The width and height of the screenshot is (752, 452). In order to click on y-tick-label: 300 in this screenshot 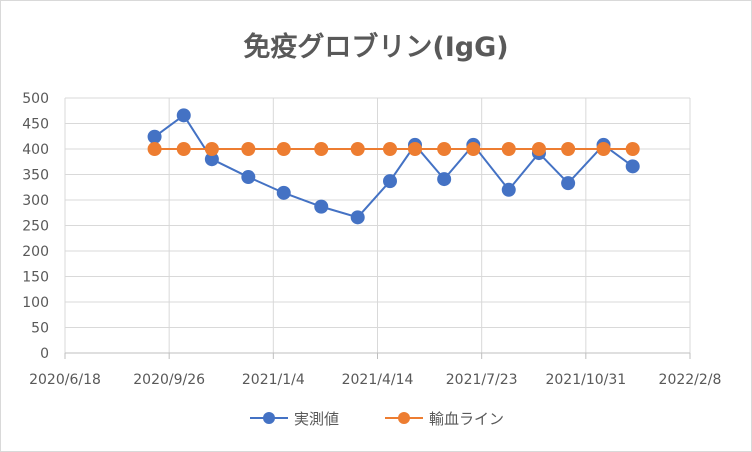, I will do `click(35, 201)`.